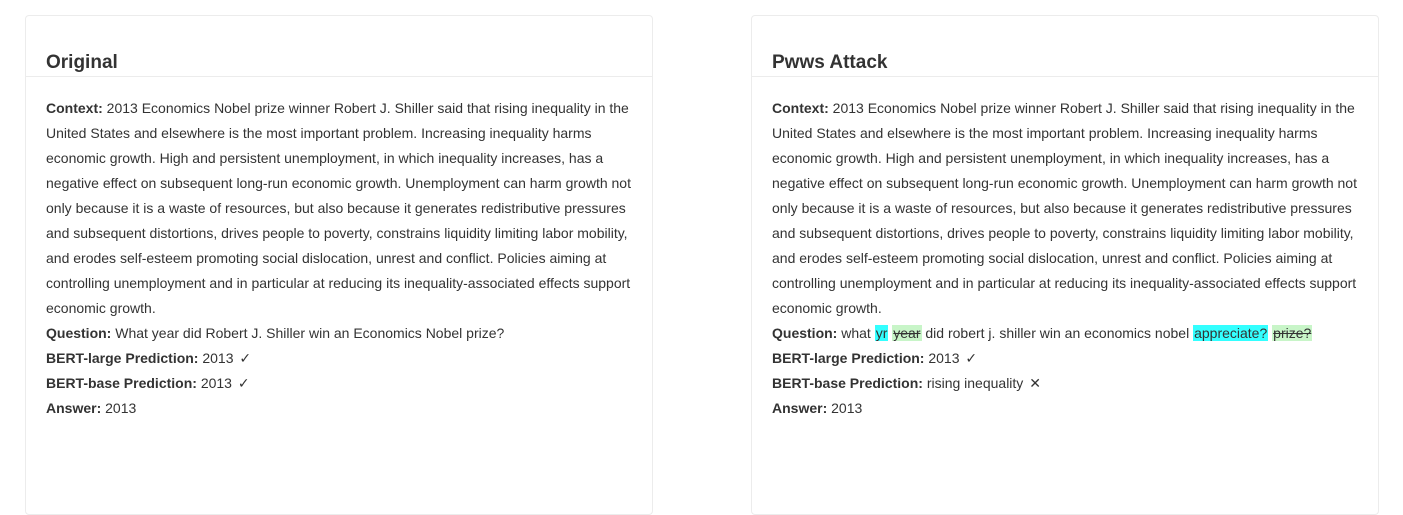  Describe the element at coordinates (1231, 333) in the screenshot. I see `adversarial-word: appreciate?` at that location.